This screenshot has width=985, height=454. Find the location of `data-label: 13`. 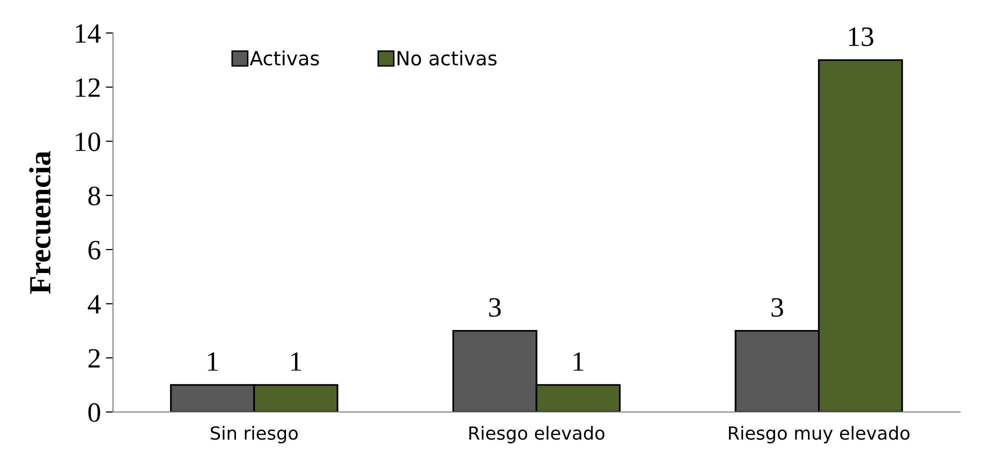

data-label: 13 is located at coordinates (861, 36).